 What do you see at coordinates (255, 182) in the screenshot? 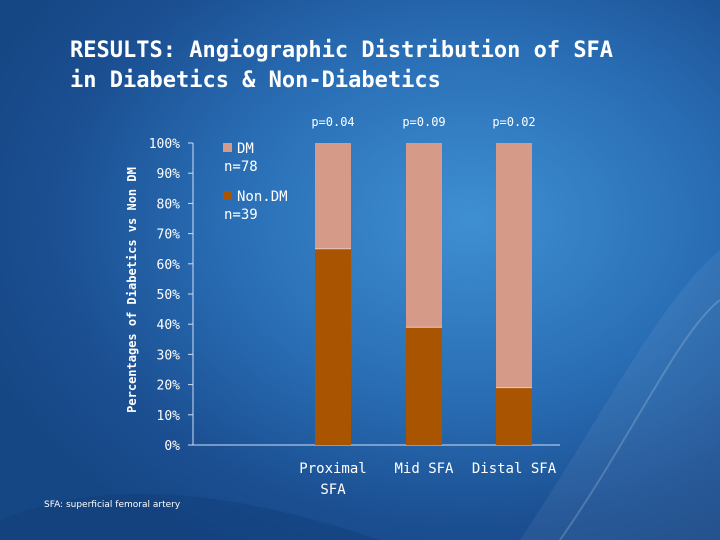
I see `chart-legend: DM n=78 Non.DM n=39` at bounding box center [255, 182].